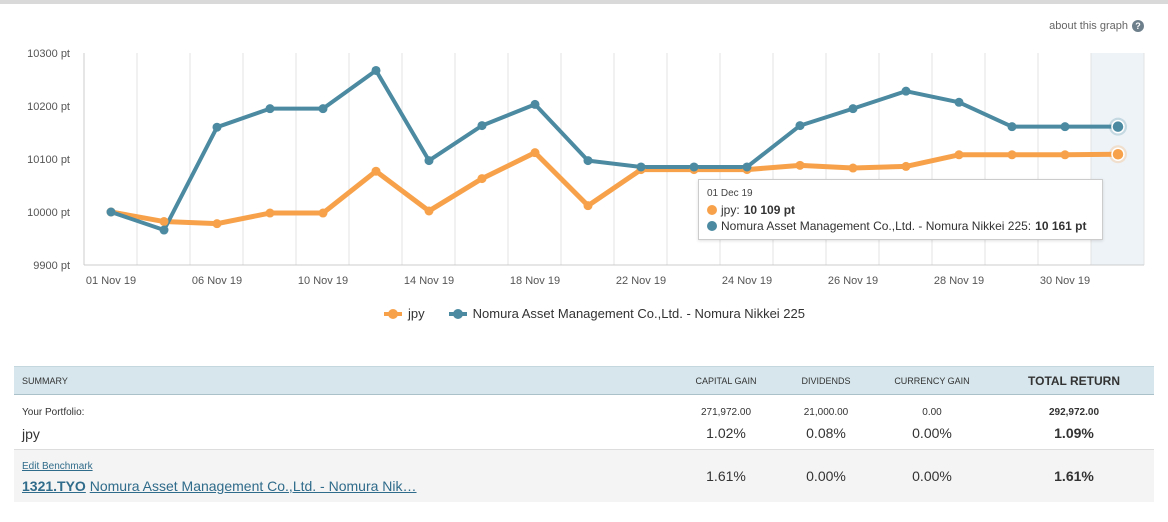 The height and width of the screenshot is (522, 1168). I want to click on help-icon: ?, so click(1138, 26).